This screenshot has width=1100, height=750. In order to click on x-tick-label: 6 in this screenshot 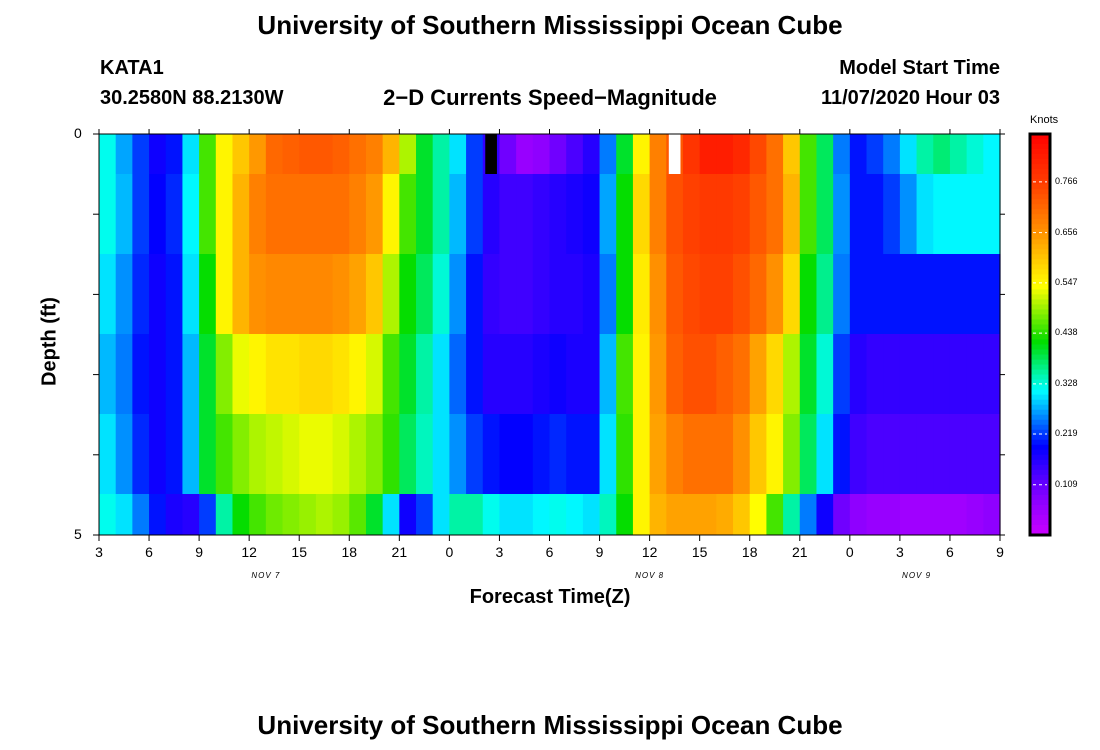, I will do `click(549, 552)`.